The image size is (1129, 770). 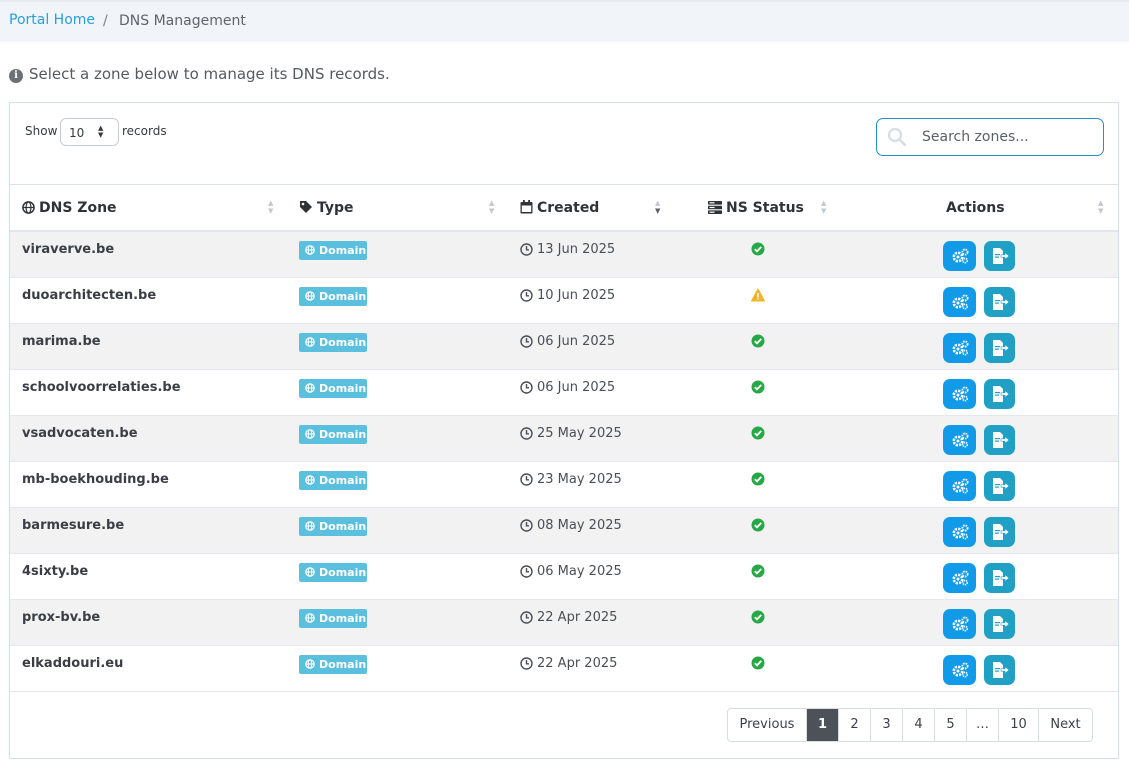 What do you see at coordinates (68, 249) in the screenshot?
I see `dns-zone-link: viraverve.be` at bounding box center [68, 249].